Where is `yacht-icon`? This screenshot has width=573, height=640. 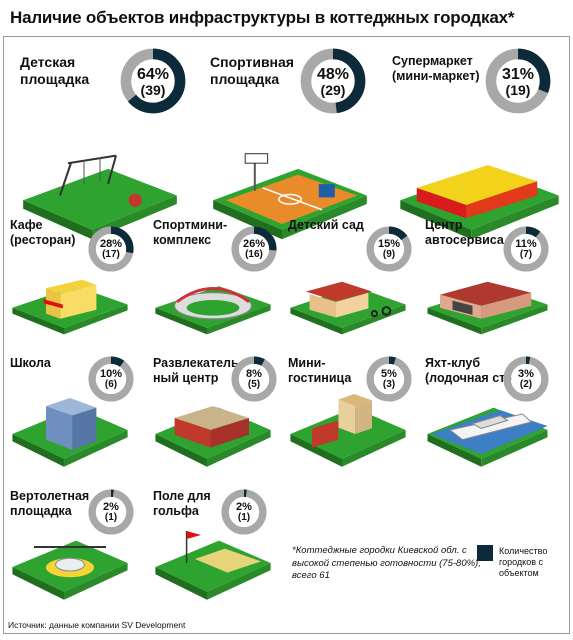 yacht-icon is located at coordinates (487, 432).